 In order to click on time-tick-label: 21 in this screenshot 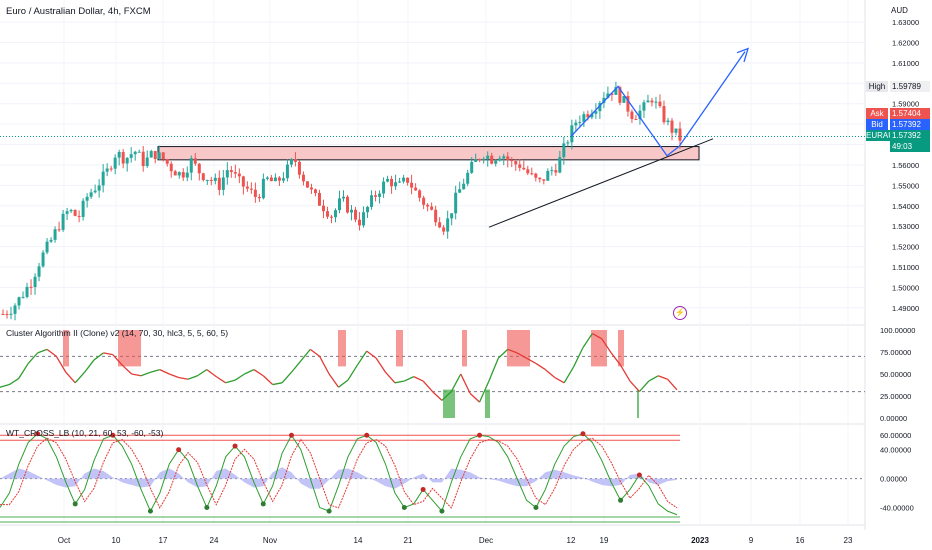, I will do `click(408, 540)`.